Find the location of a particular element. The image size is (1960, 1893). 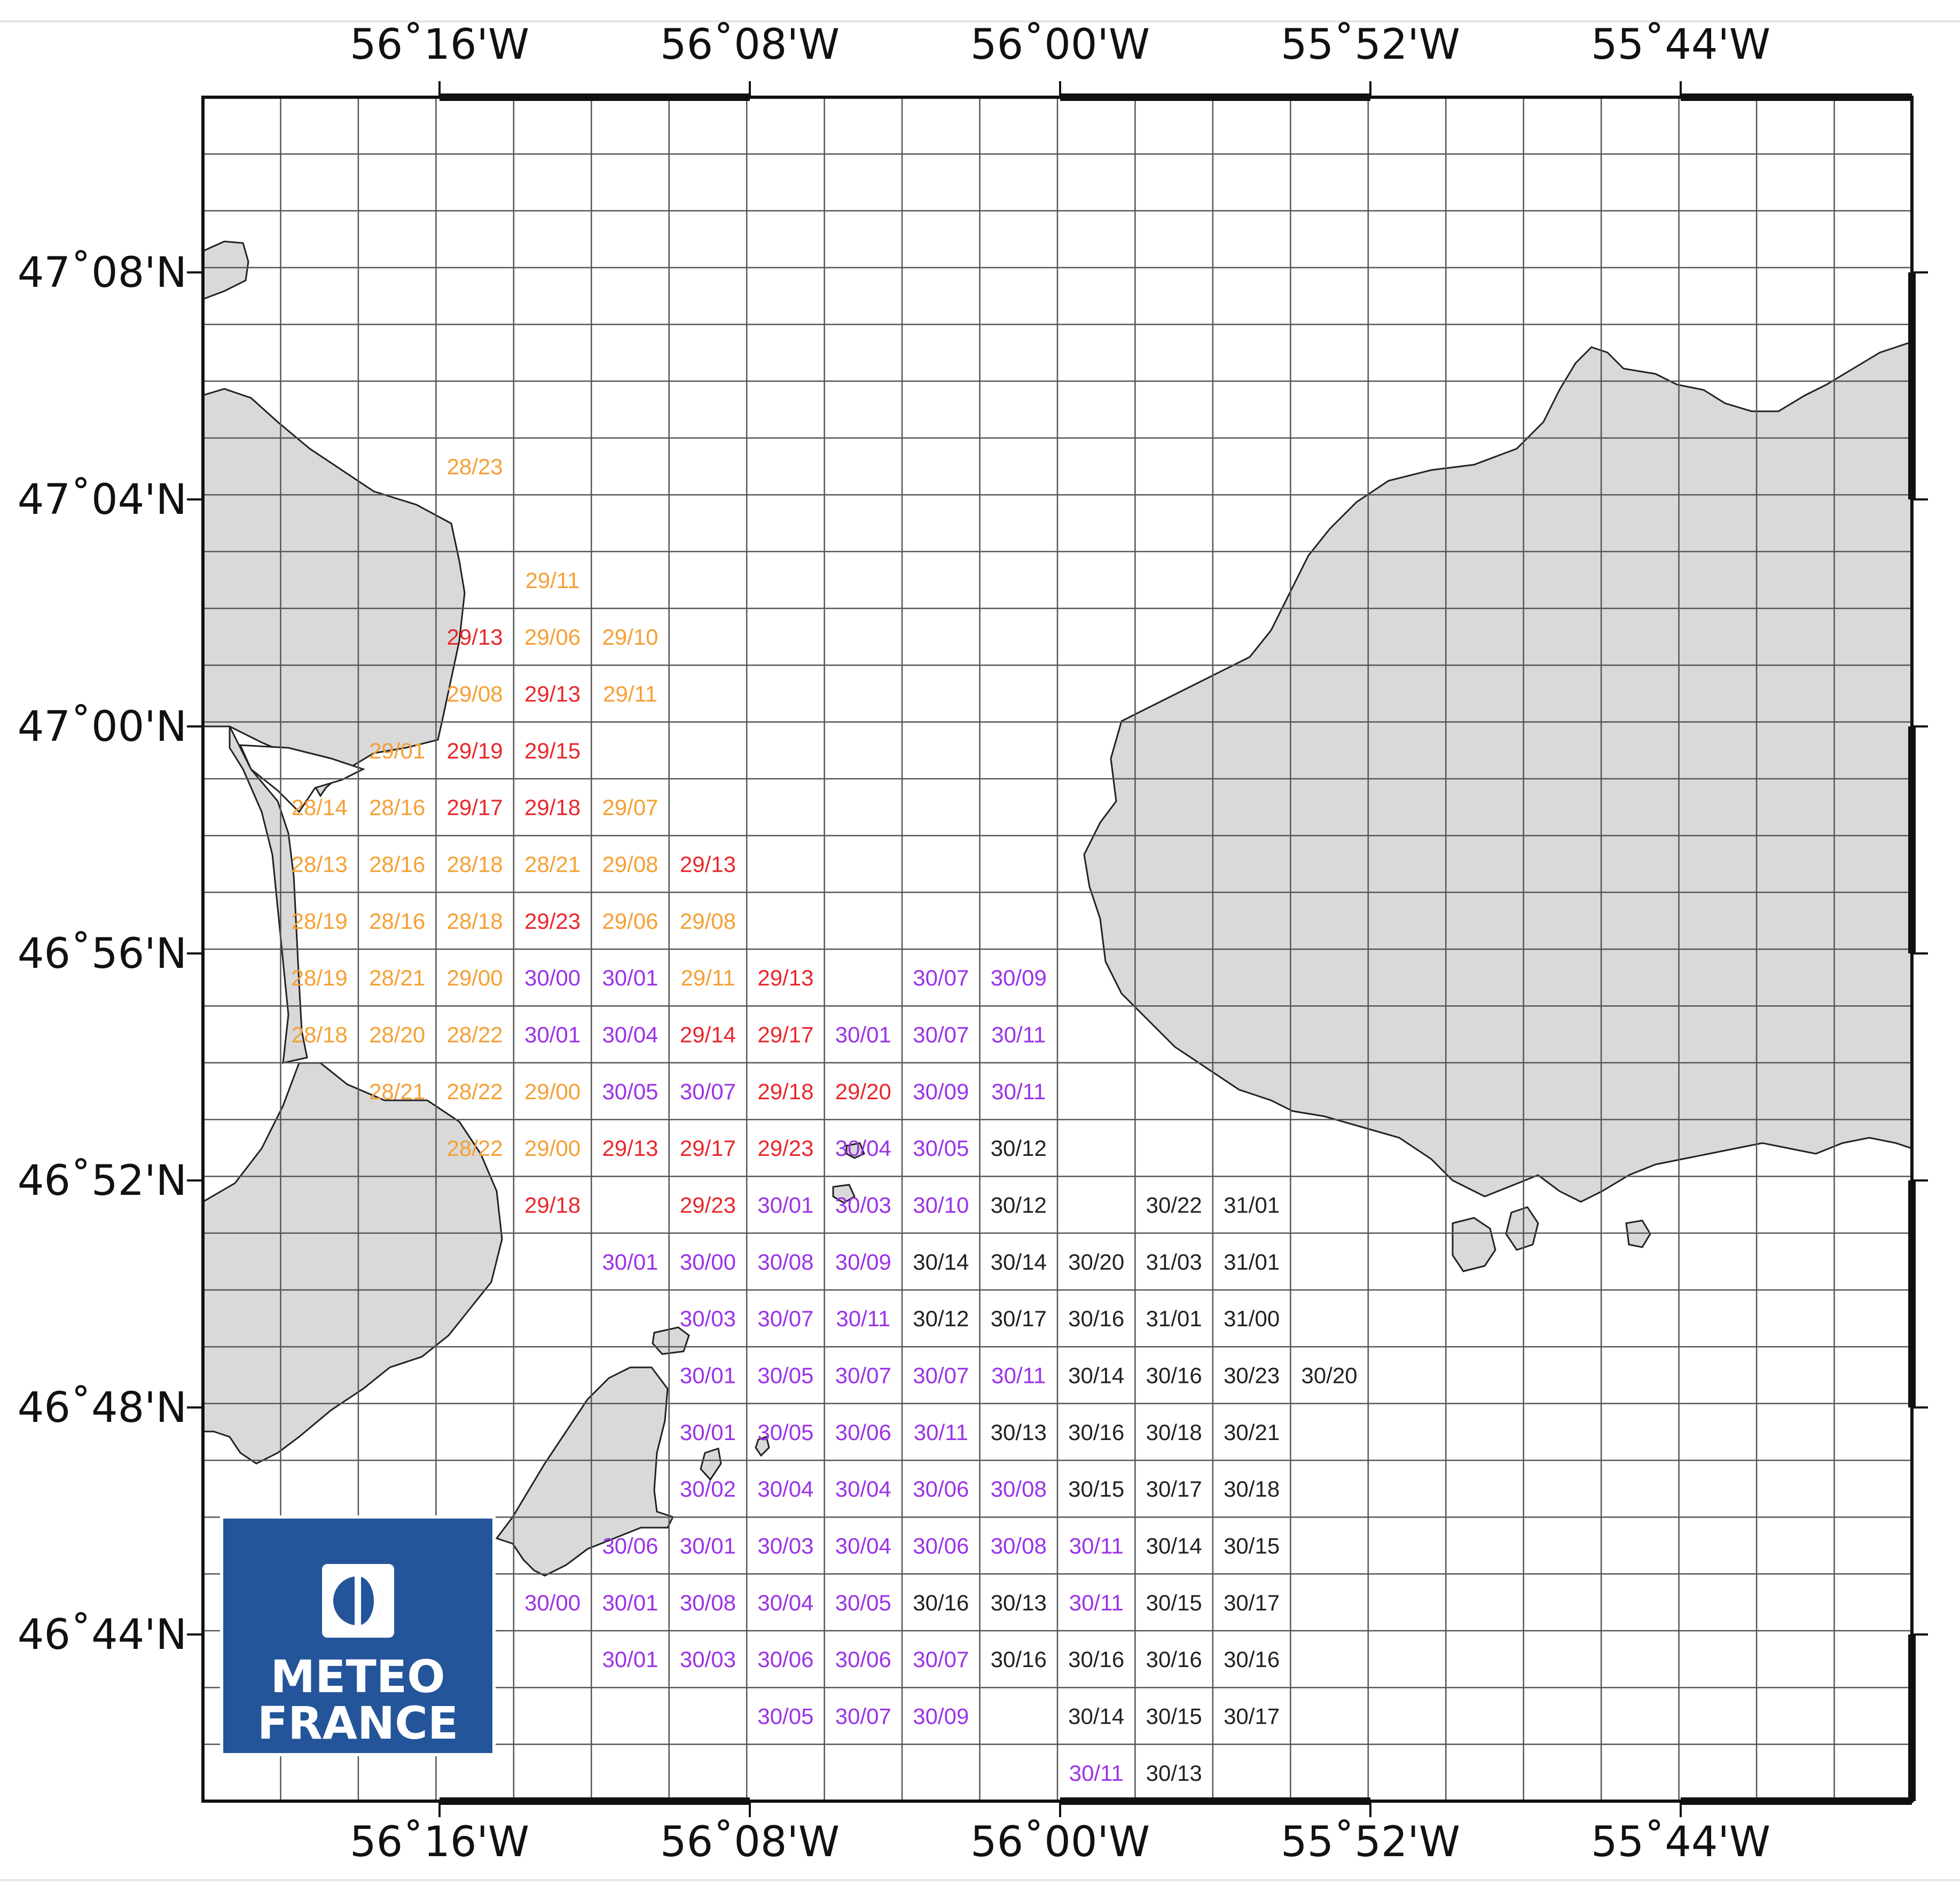

forecast-cell-label: 31/00 is located at coordinates (1252, 1318).